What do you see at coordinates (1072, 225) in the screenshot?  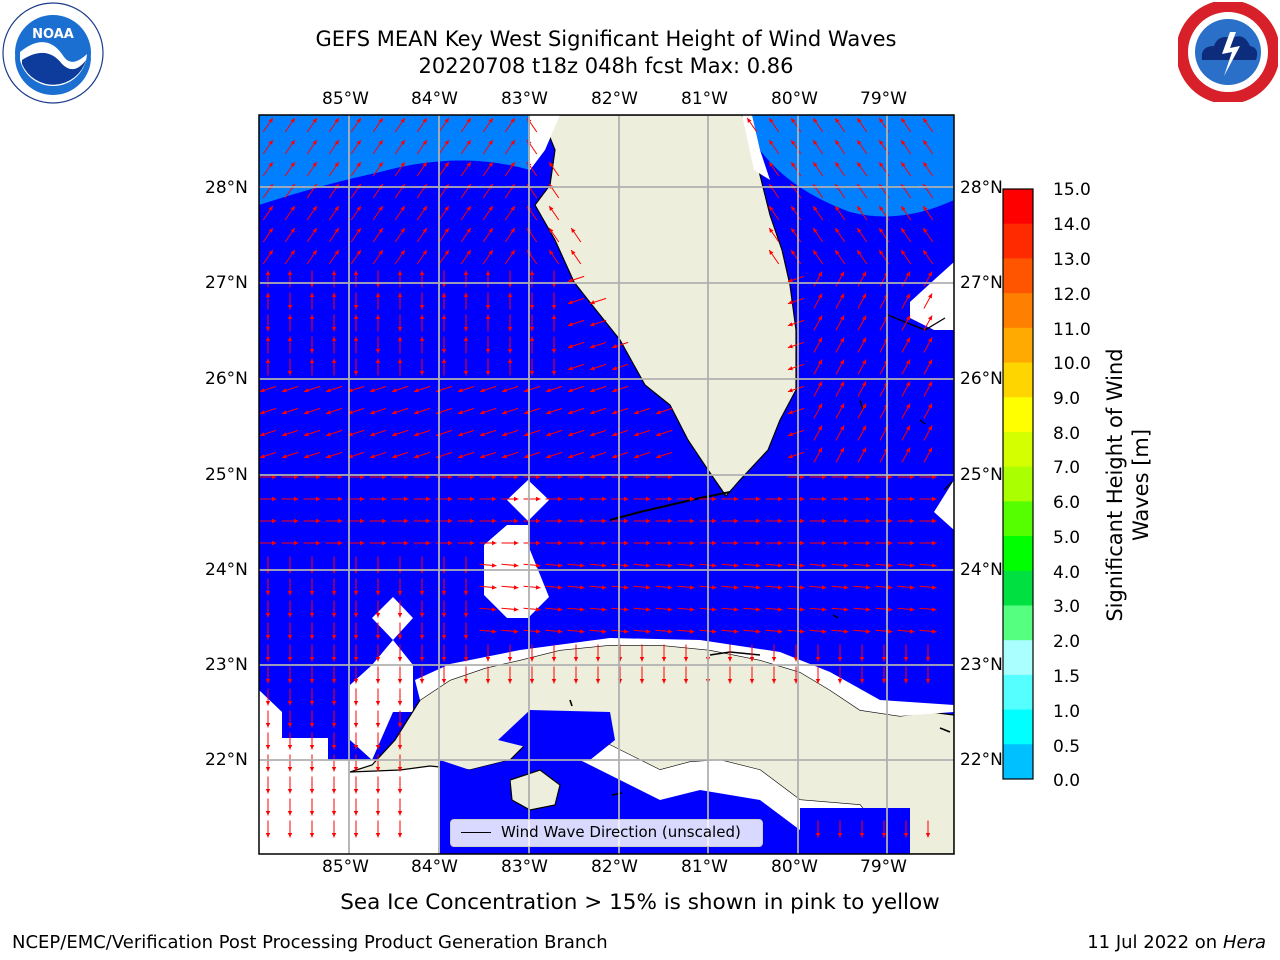 I see `colorbar-tick-label: 14.0` at bounding box center [1072, 225].